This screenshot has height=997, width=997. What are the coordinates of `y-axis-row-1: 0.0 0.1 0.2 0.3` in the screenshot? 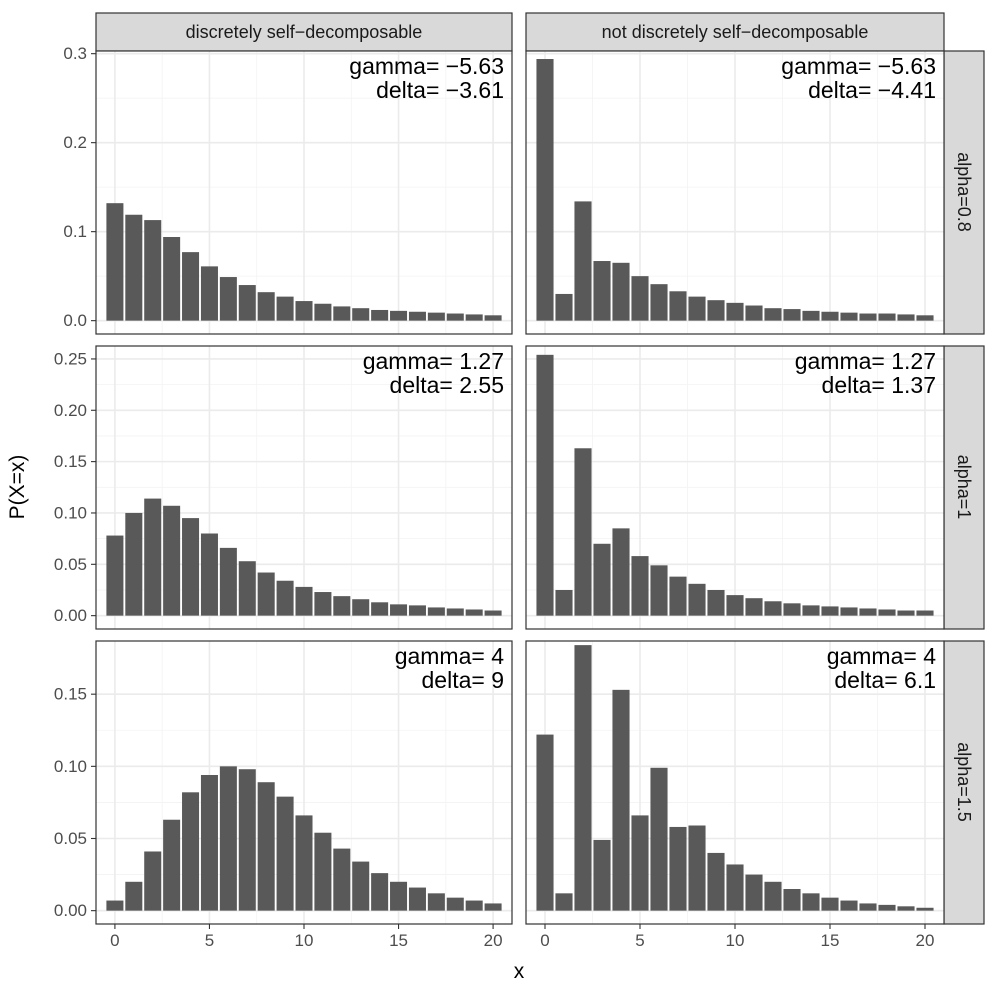 It's located at (79, 187).